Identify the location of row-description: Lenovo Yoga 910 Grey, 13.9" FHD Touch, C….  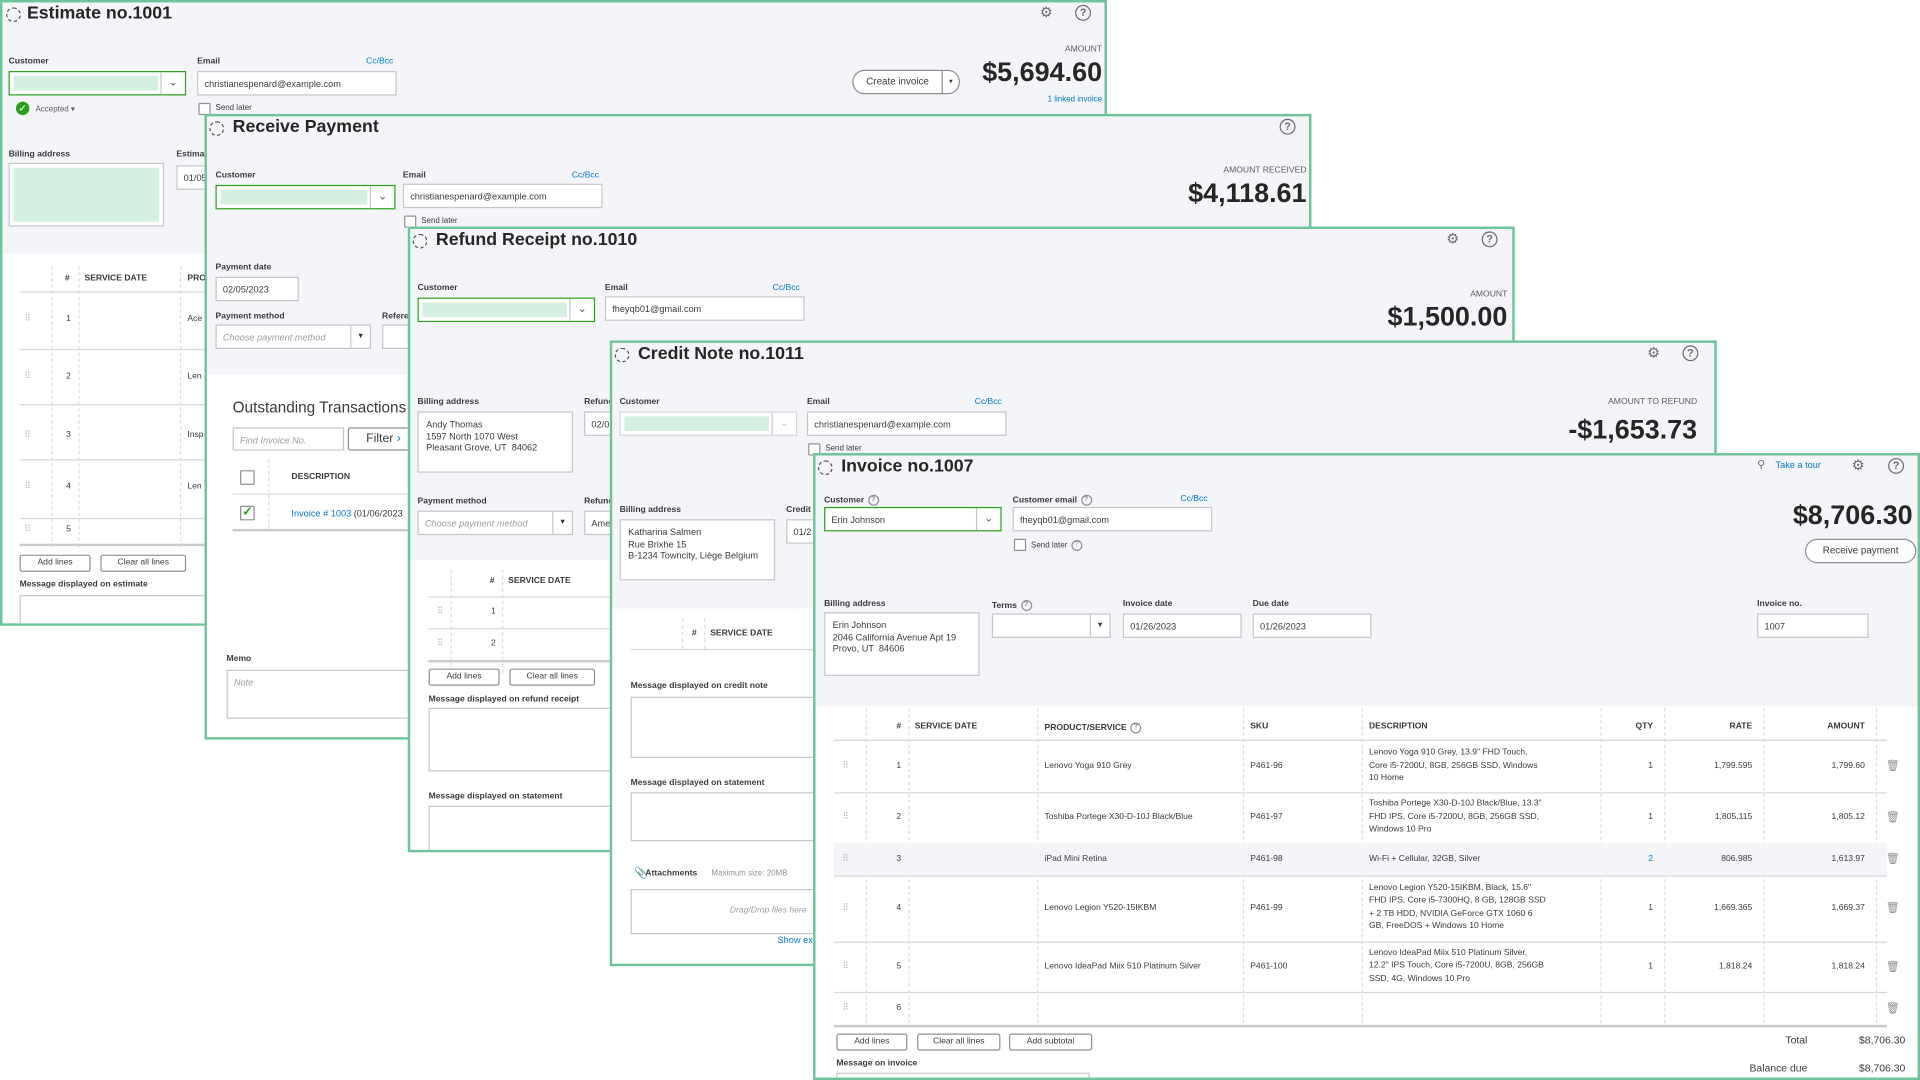
(1453, 765).